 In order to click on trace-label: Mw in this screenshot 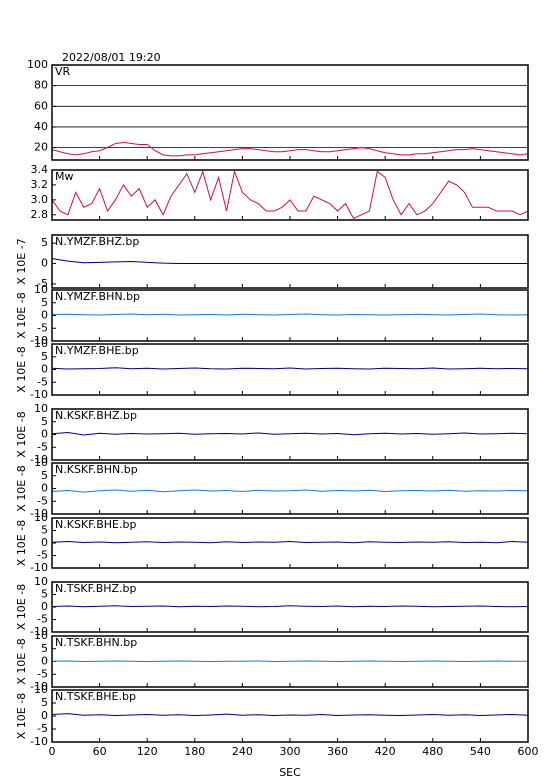, I will do `click(64, 176)`.